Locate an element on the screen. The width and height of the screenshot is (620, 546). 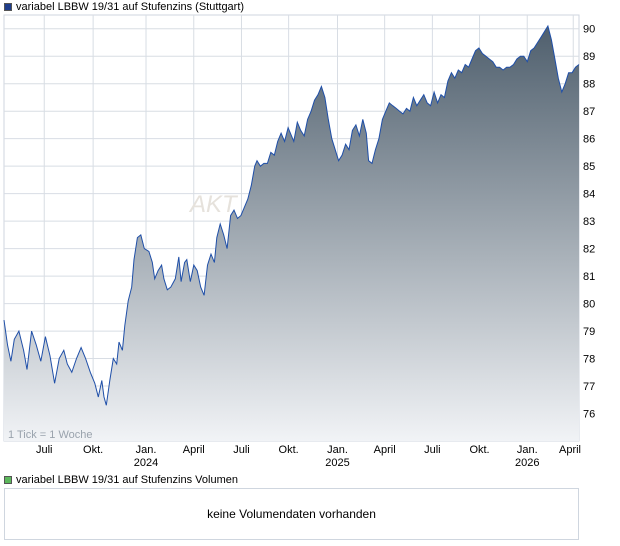
x-year-label: 2025 is located at coordinates (337, 463).